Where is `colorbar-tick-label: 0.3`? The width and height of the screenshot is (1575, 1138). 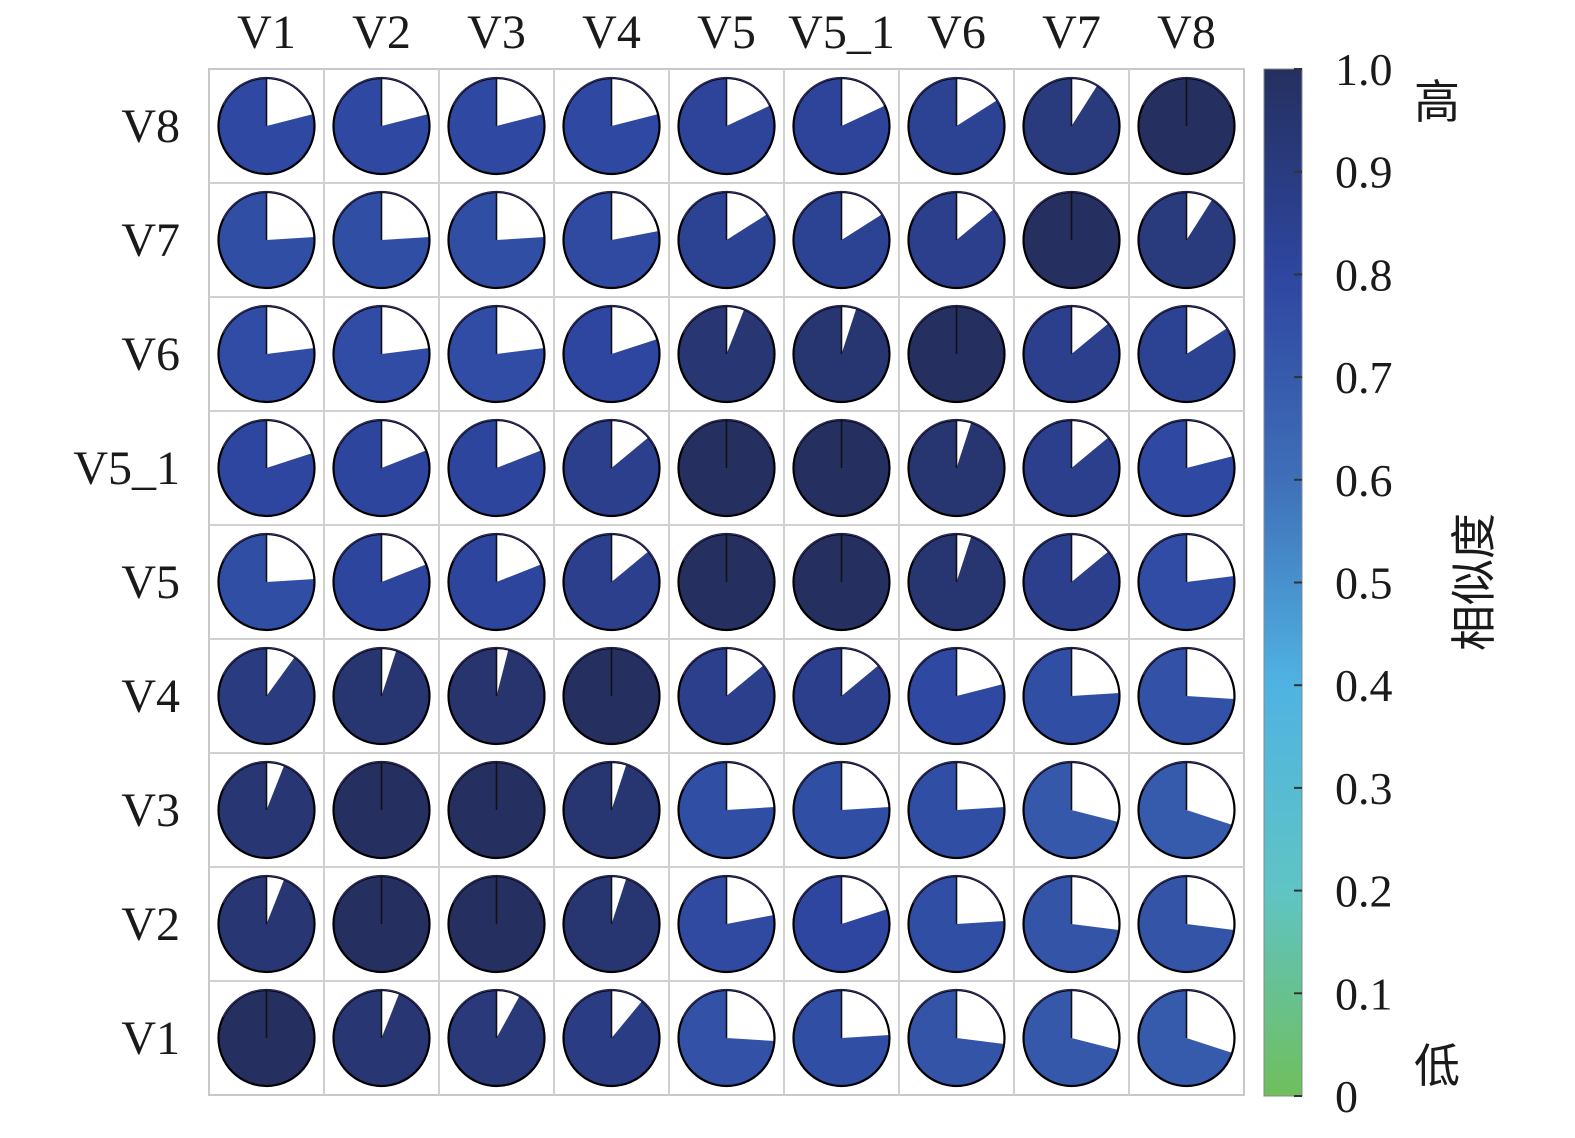
colorbar-tick-label: 0.3 is located at coordinates (1364, 788).